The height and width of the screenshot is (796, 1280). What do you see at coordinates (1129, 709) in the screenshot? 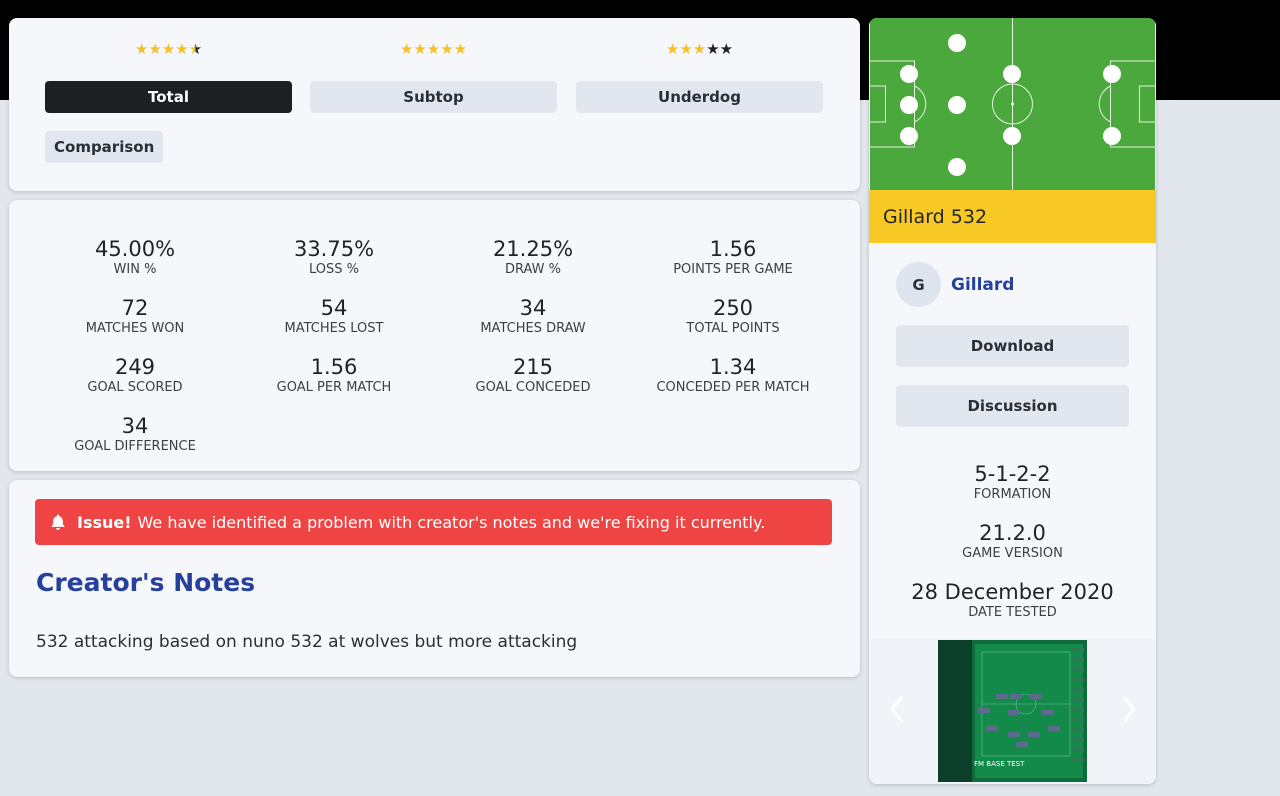
I see `chevron-right-icon` at bounding box center [1129, 709].